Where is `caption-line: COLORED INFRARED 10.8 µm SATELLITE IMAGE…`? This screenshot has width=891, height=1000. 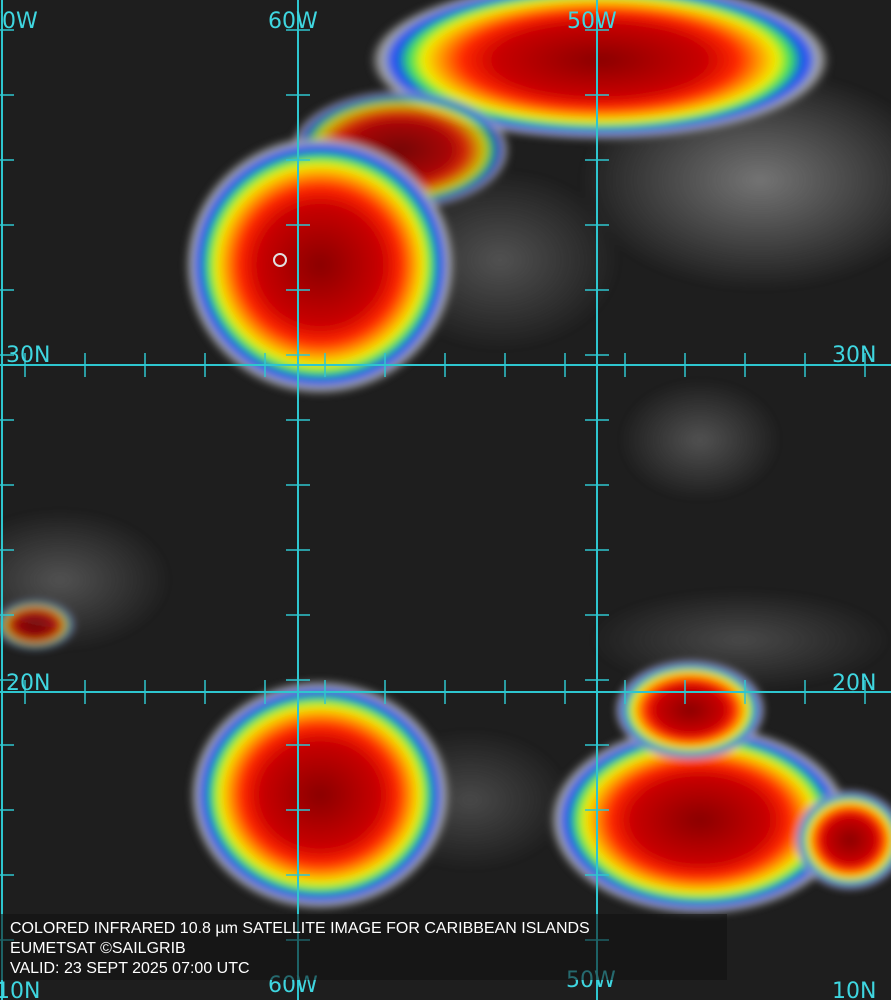
caption-line: COLORED INFRARED 10.8 µm SATELLITE IMAGE… is located at coordinates (300, 928).